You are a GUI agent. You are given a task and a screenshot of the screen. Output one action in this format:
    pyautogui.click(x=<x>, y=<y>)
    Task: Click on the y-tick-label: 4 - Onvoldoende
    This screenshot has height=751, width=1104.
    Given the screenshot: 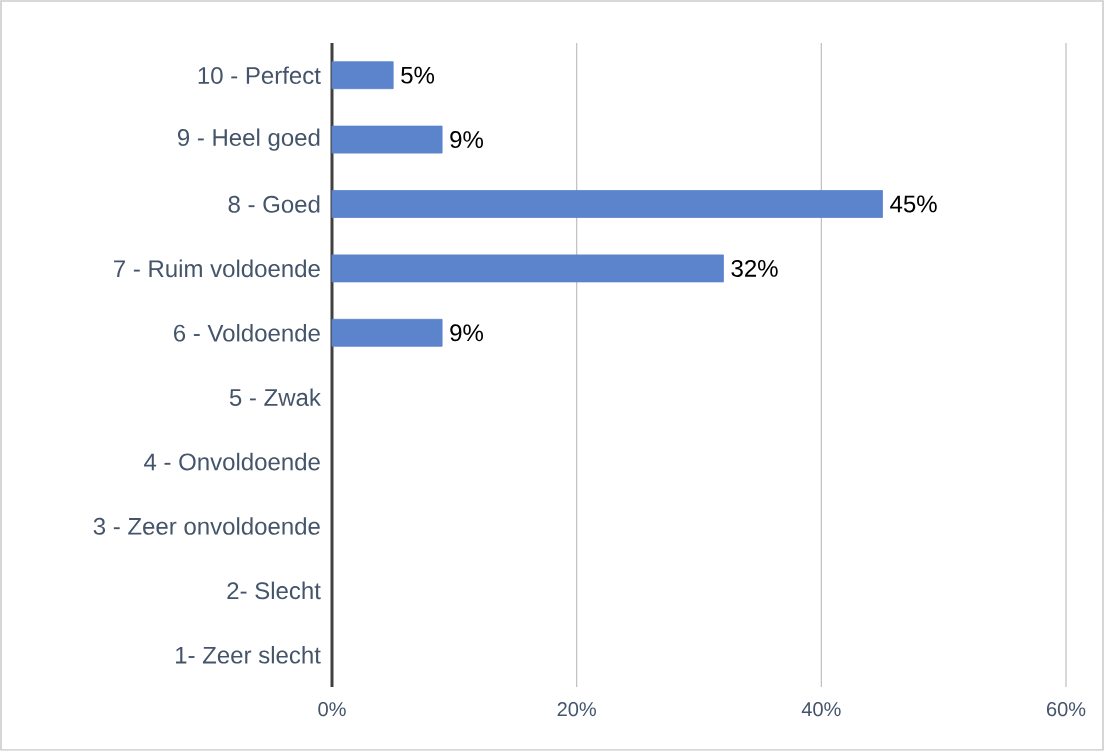 What is the action you would take?
    pyautogui.click(x=232, y=461)
    